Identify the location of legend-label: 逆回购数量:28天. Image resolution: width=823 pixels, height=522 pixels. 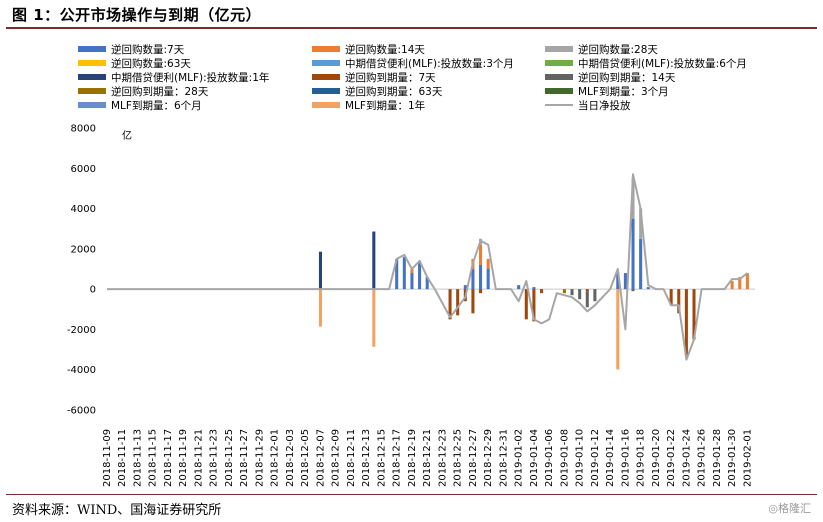
(618, 49).